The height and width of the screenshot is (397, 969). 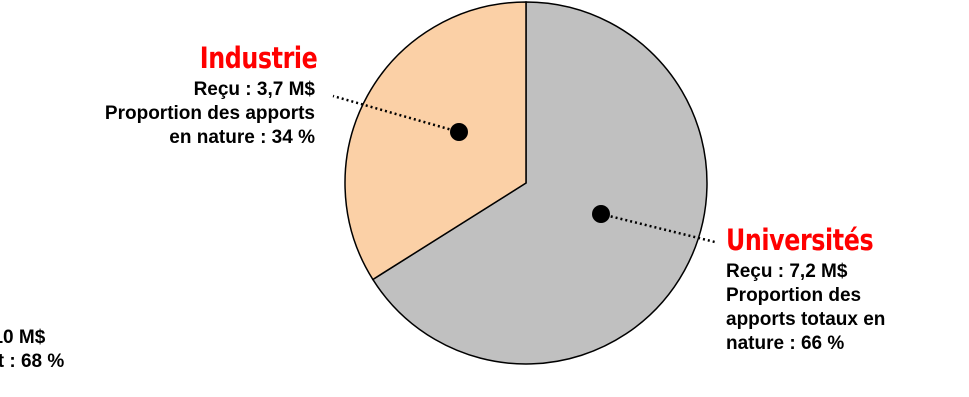 I want to click on universites-marker-dot, so click(x=601, y=214).